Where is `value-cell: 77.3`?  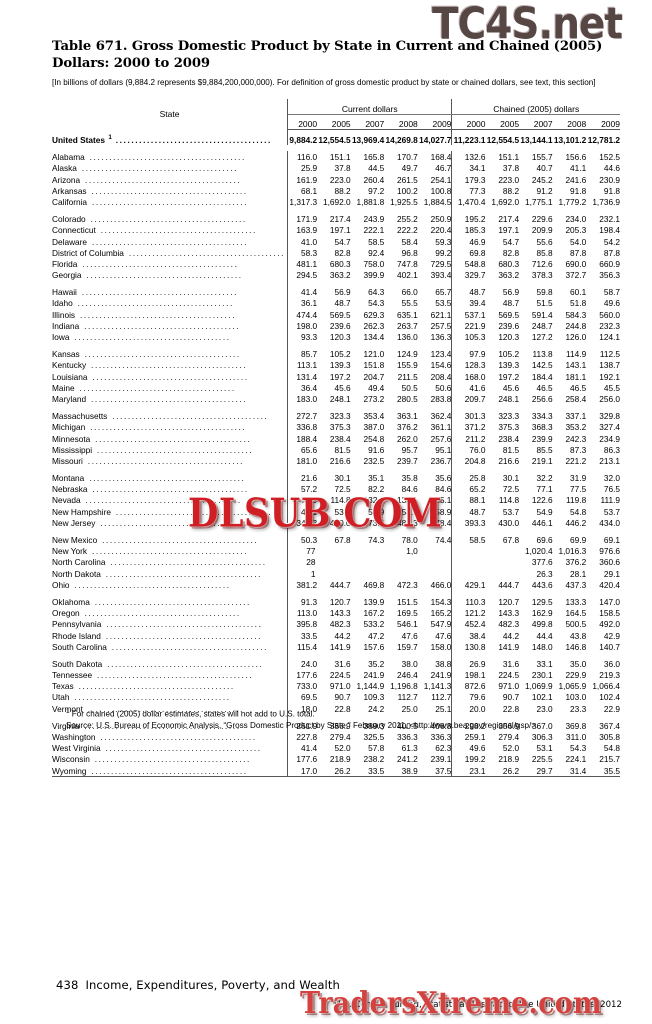
value-cell: 77.3 is located at coordinates (468, 190).